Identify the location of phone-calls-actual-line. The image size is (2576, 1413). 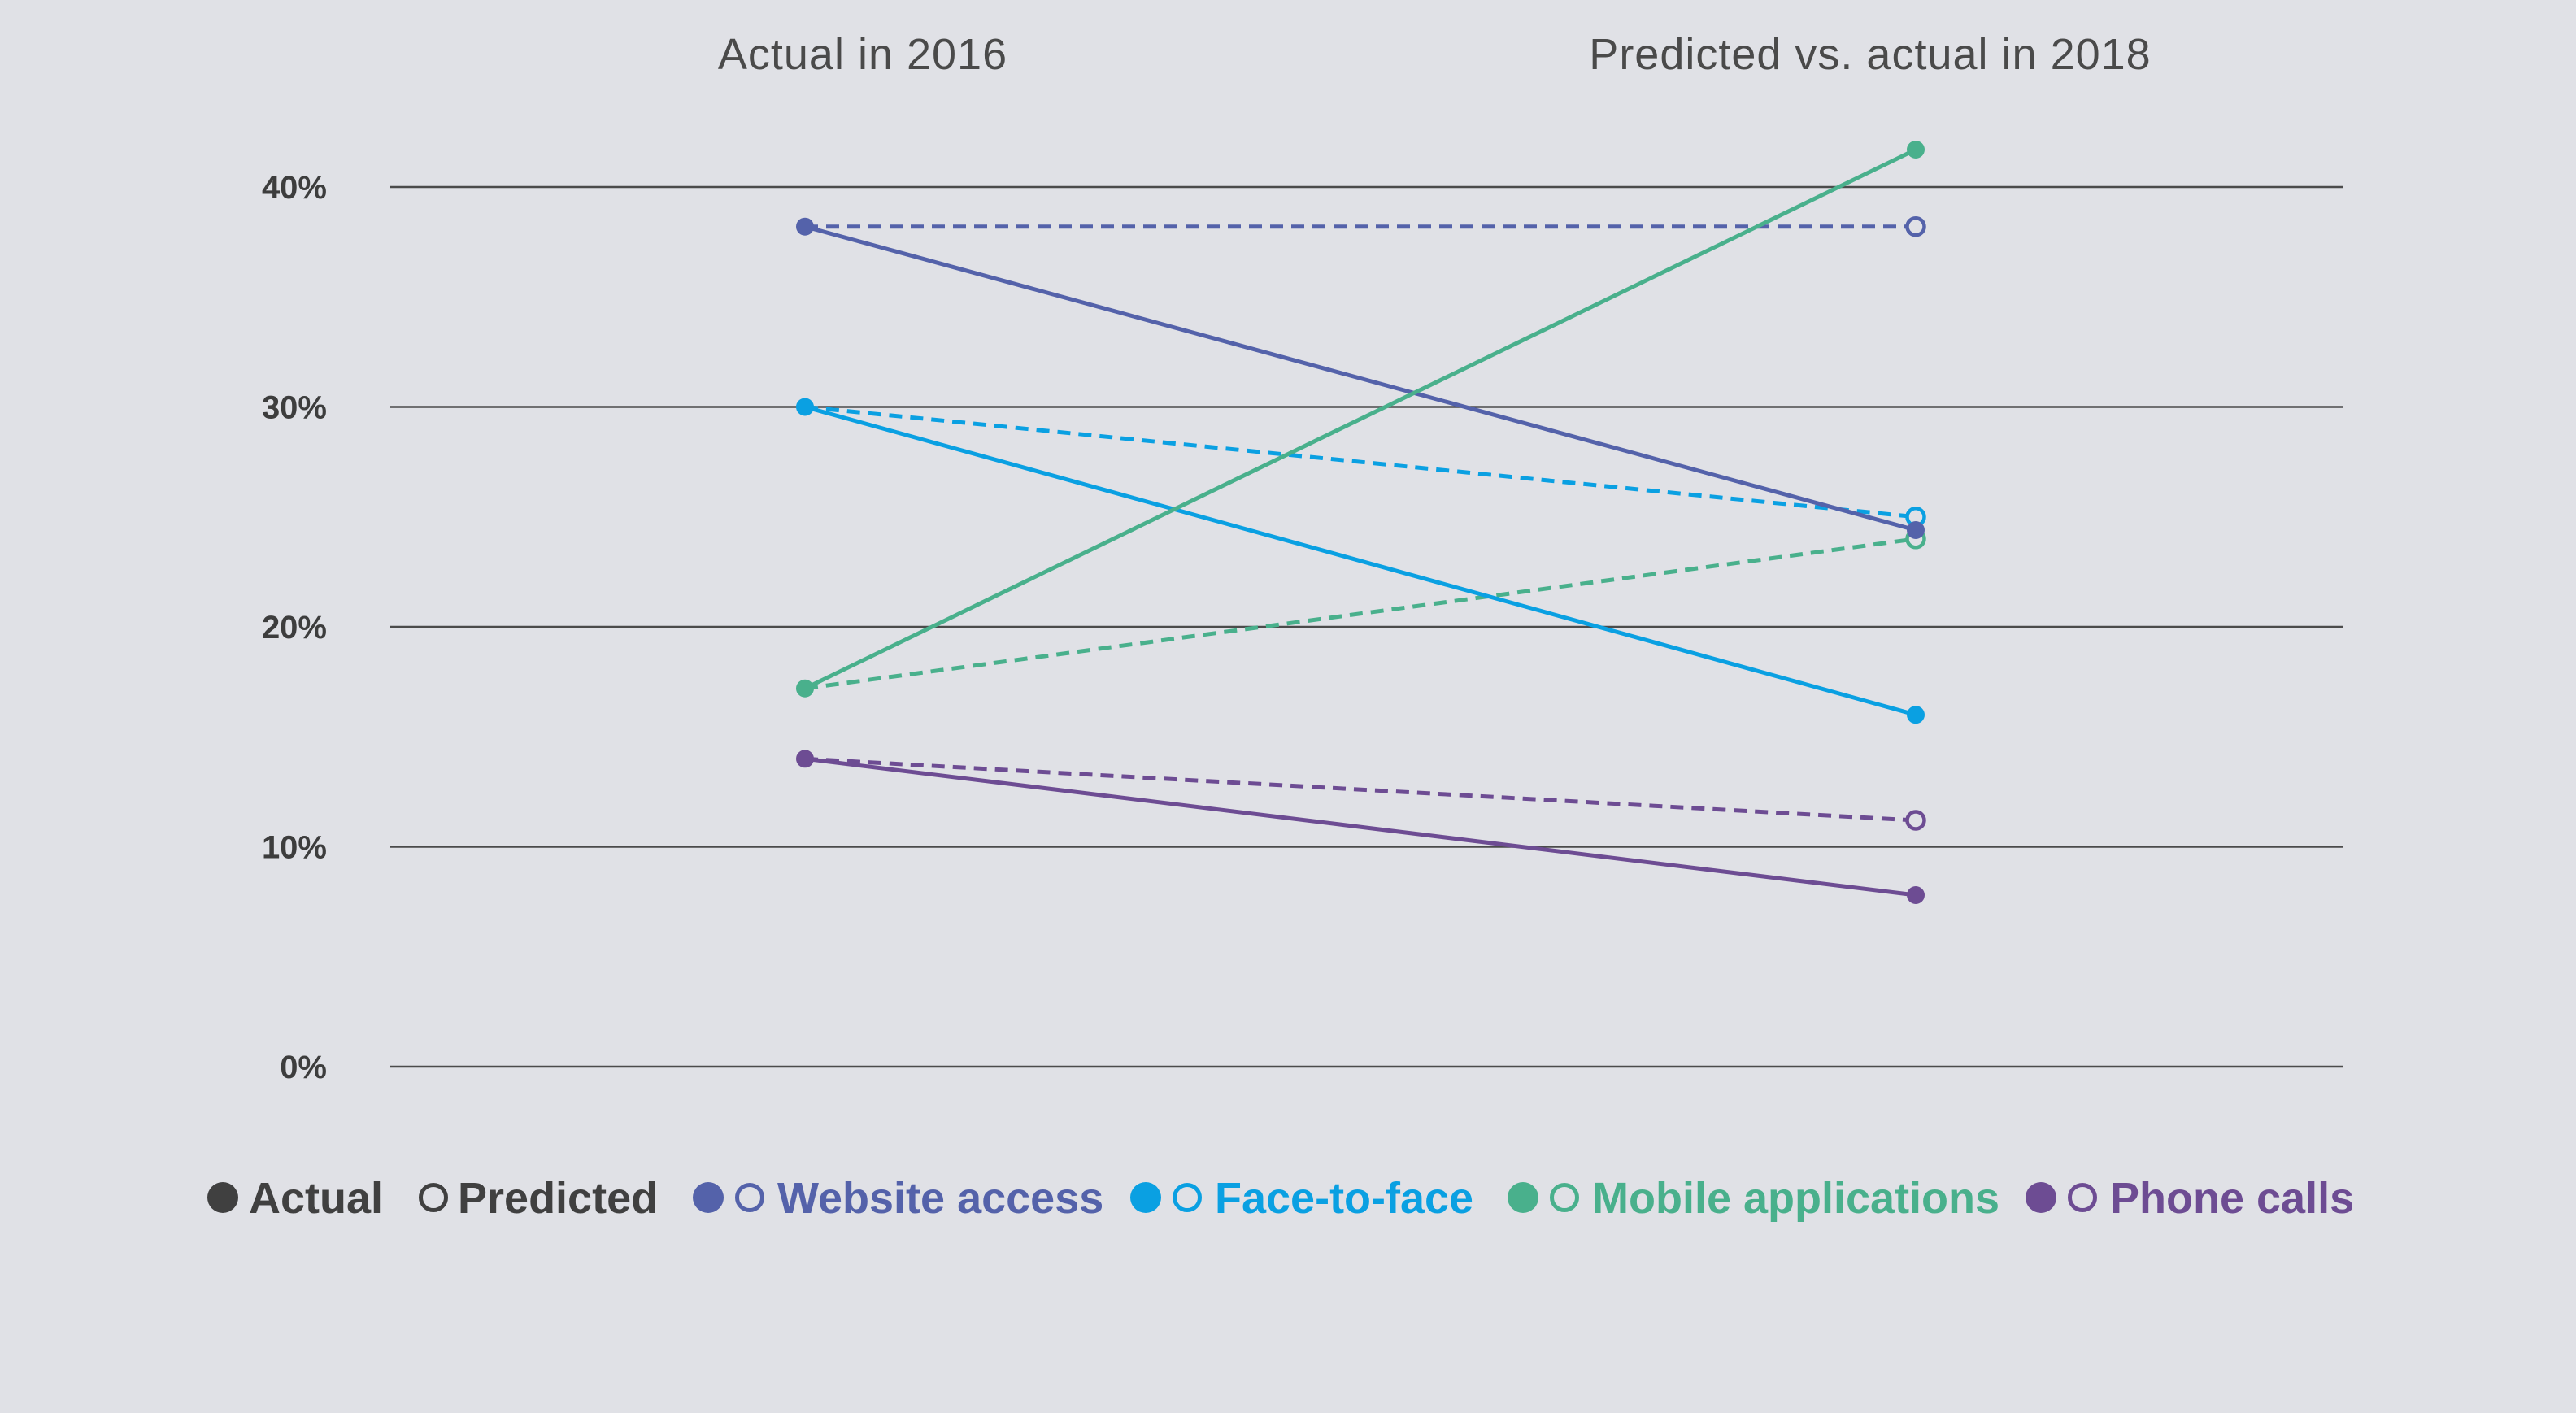
(1360, 827).